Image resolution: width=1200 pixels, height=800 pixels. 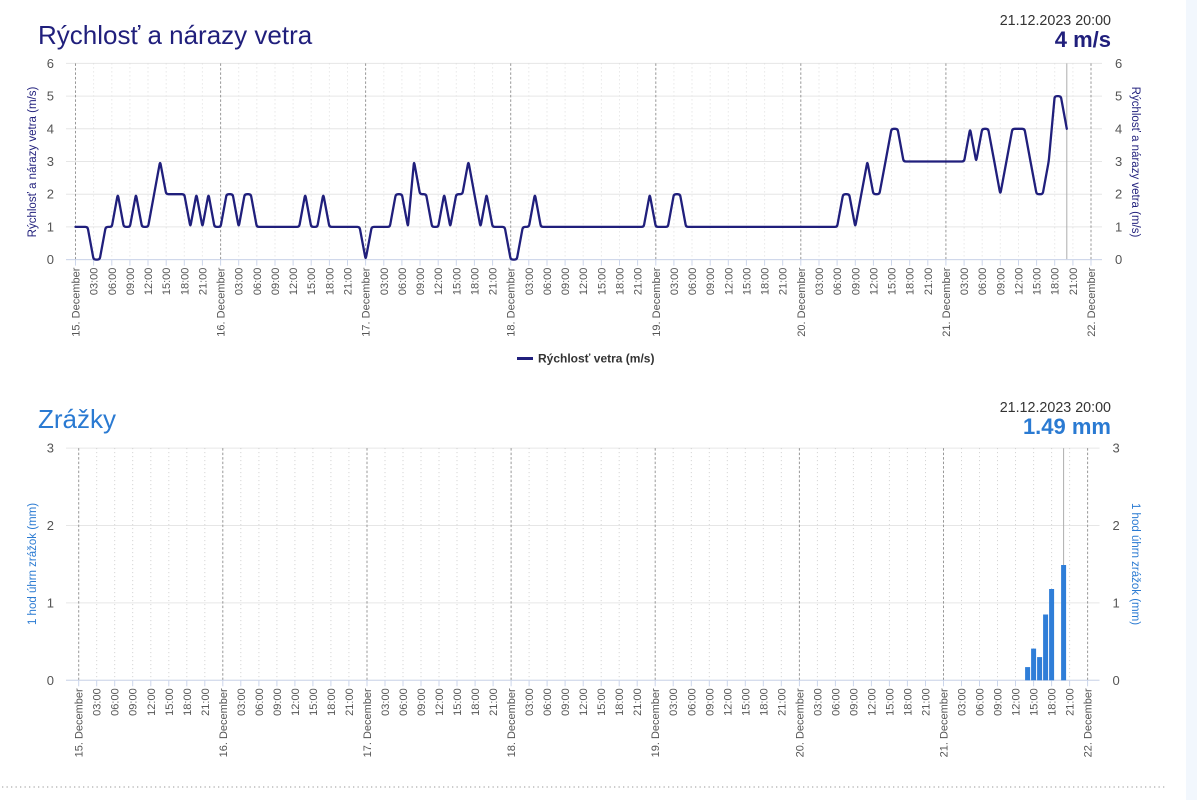 I want to click on svg-text: 1 hod úhrn zrážok (mm), so click(x=1135, y=564).